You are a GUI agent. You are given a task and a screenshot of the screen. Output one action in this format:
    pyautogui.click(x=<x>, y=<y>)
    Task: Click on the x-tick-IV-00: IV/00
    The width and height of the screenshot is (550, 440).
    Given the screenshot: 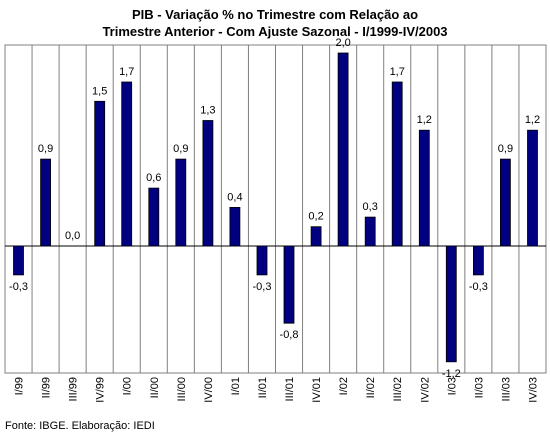 What is the action you would take?
    pyautogui.click(x=209, y=390)
    